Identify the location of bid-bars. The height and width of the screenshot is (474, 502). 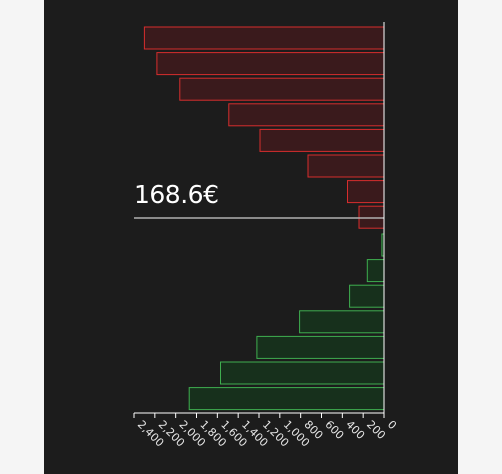
(286, 322).